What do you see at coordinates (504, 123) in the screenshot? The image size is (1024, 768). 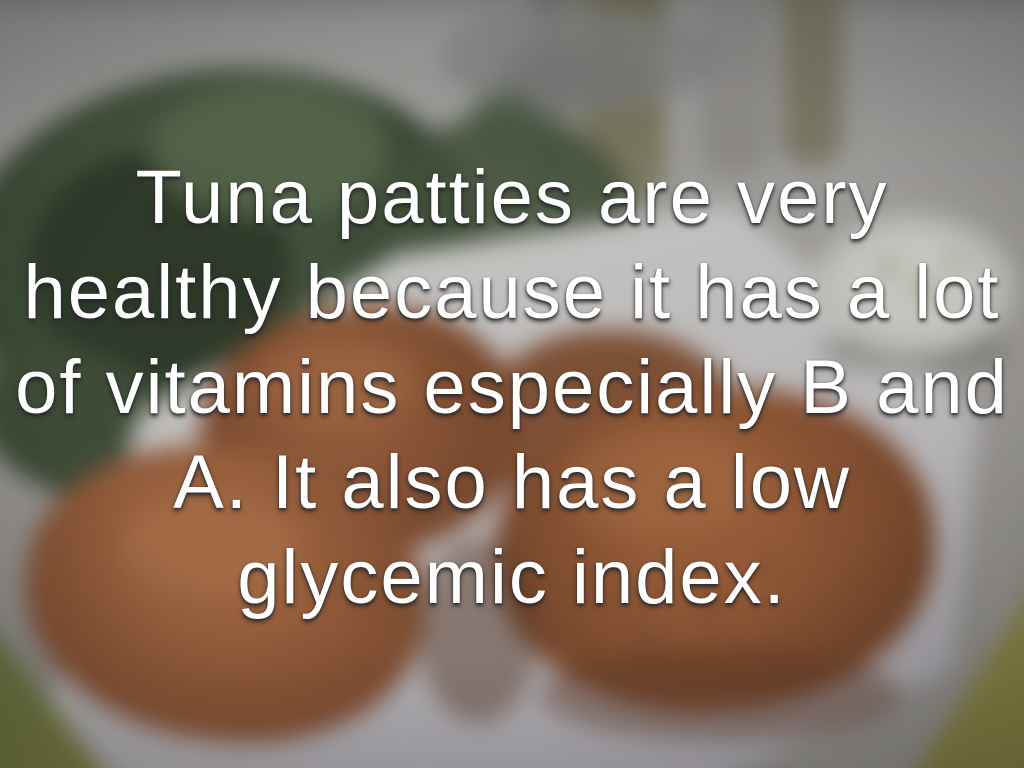 I see `salad-leaf` at bounding box center [504, 123].